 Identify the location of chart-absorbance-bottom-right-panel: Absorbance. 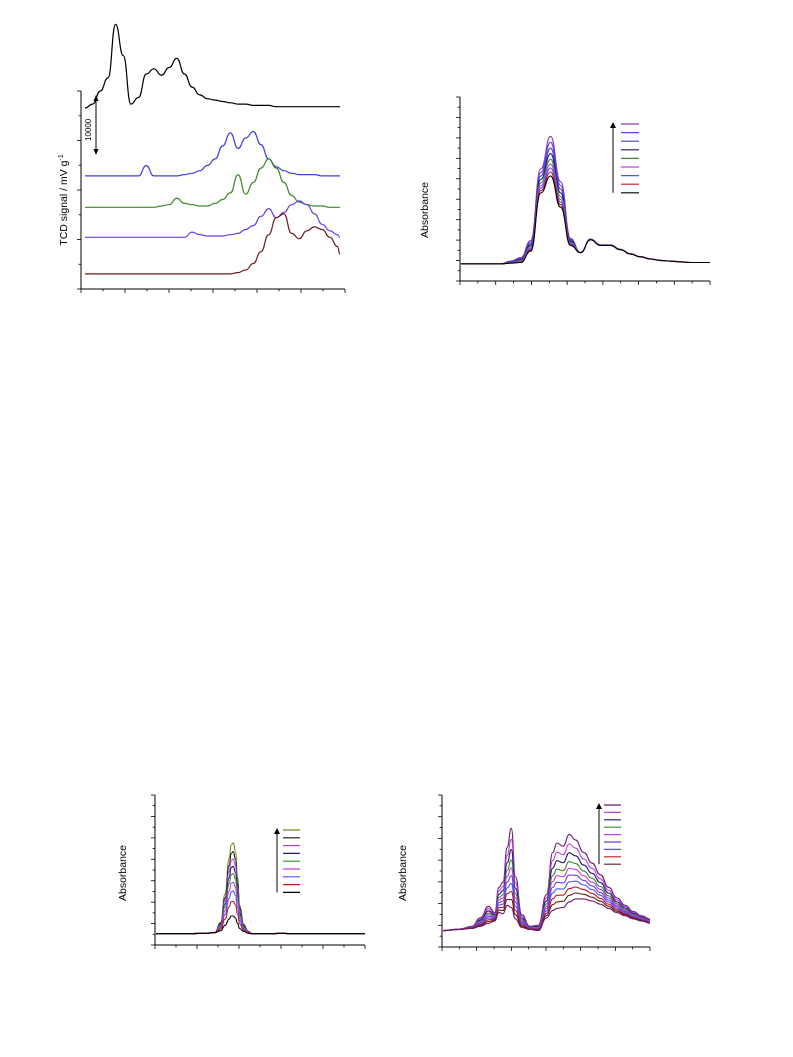
(524, 872).